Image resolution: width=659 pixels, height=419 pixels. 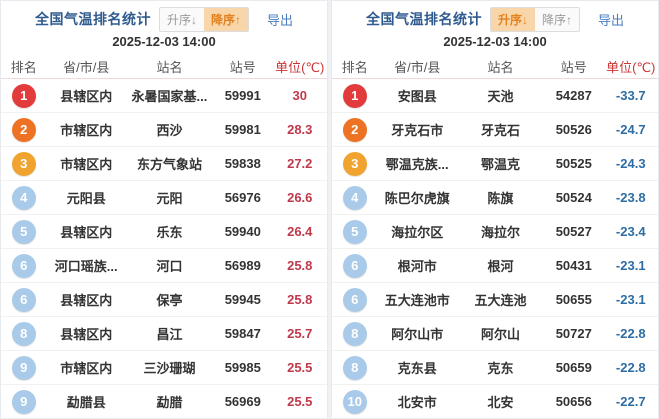 I want to click on station-id-cell: 59991, so click(x=242, y=95).